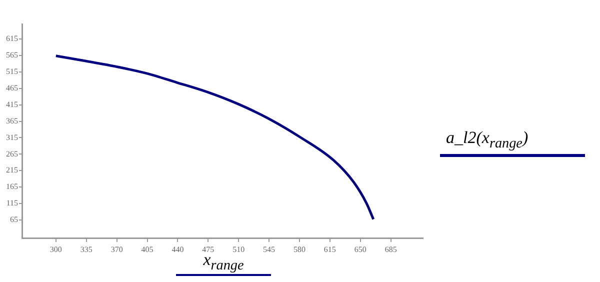 The width and height of the screenshot is (600, 282). I want to click on x-tick-label: 475, so click(208, 249).